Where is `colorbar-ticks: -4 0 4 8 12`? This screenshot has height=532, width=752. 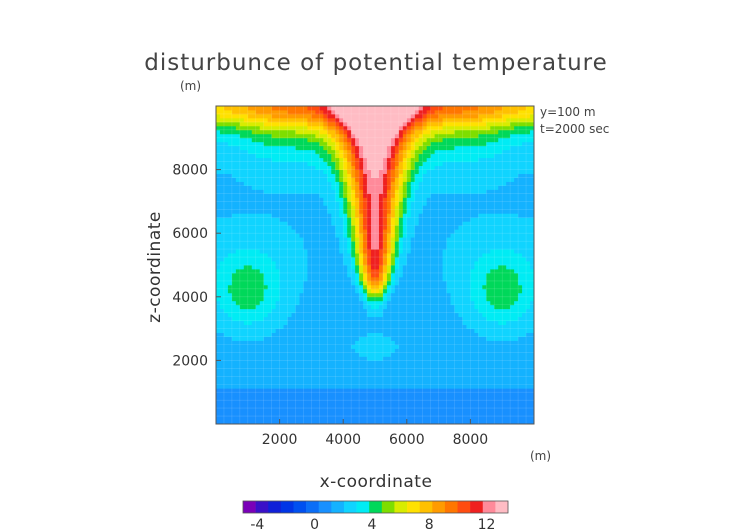
colorbar-ticks: -4 0 4 8 12 is located at coordinates (372, 524).